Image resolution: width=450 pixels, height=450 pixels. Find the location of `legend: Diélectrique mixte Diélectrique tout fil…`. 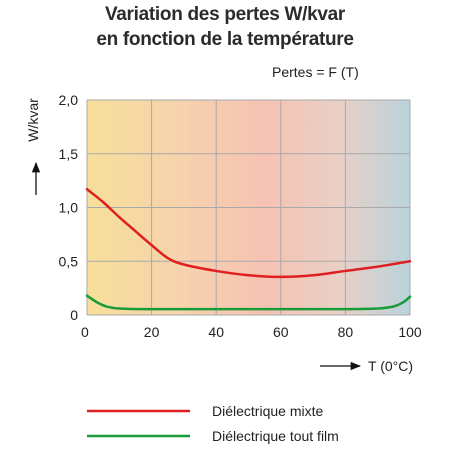

legend: Diélectrique mixte Diélectrique tout fil… is located at coordinates (213, 423).